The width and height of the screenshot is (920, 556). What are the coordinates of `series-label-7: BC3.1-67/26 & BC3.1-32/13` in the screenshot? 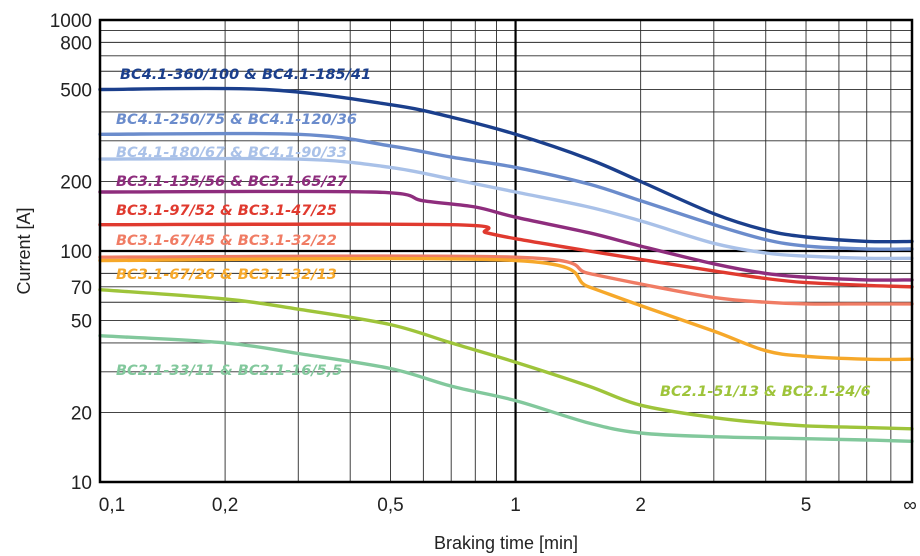 It's located at (226, 275).